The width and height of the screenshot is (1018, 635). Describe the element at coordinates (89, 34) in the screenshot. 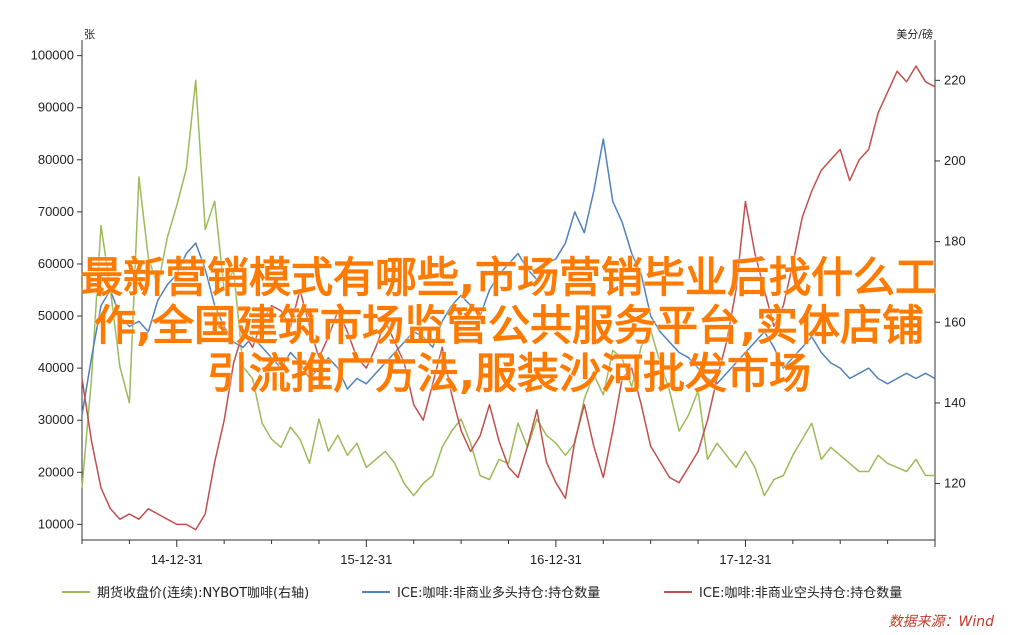

I see `left-axis-unit: 张` at that location.